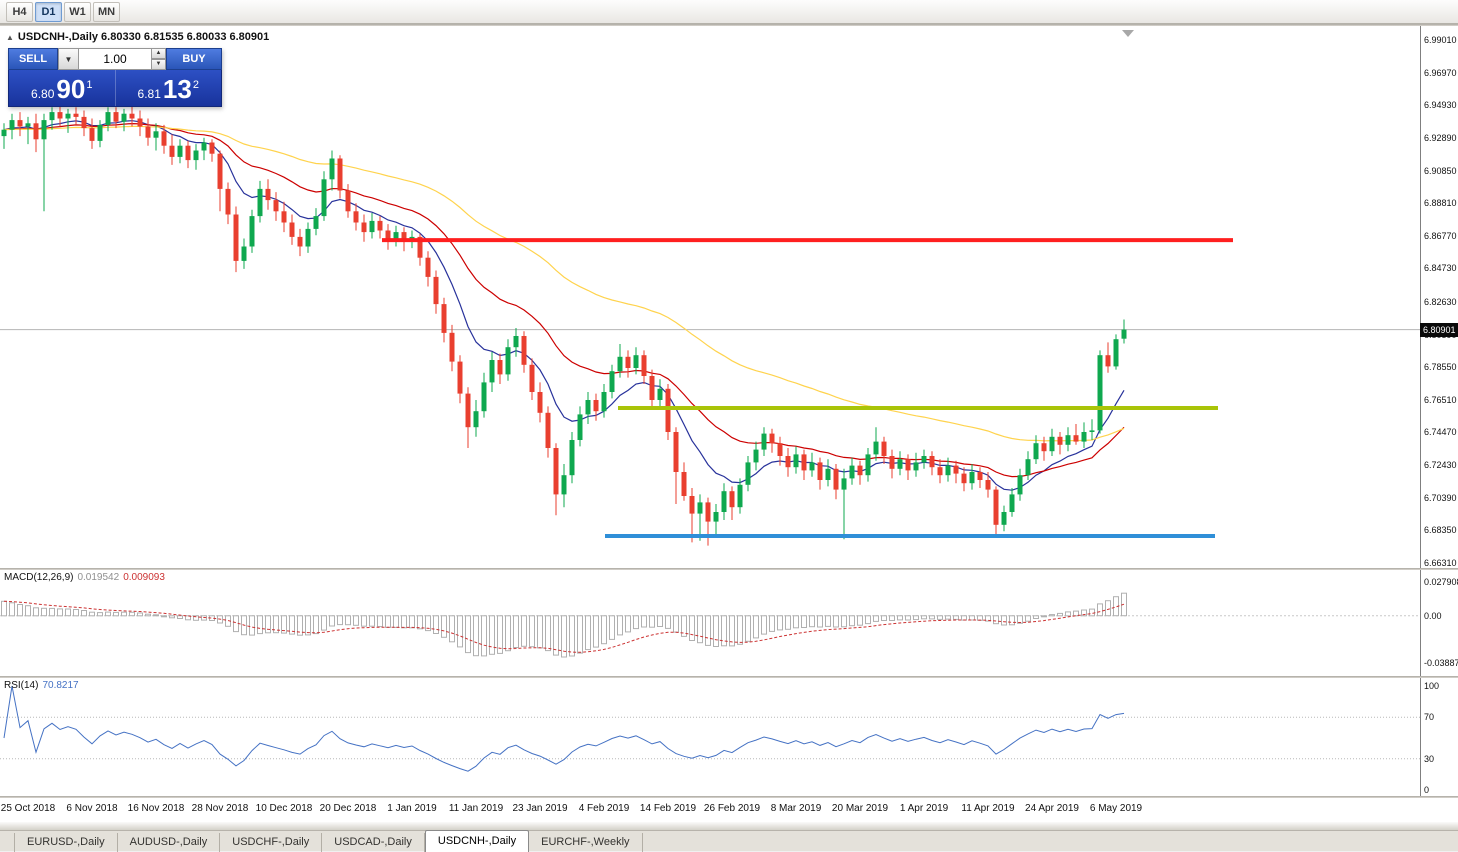  What do you see at coordinates (60, 685) in the screenshot?
I see `rsi-value: 70.8217` at bounding box center [60, 685].